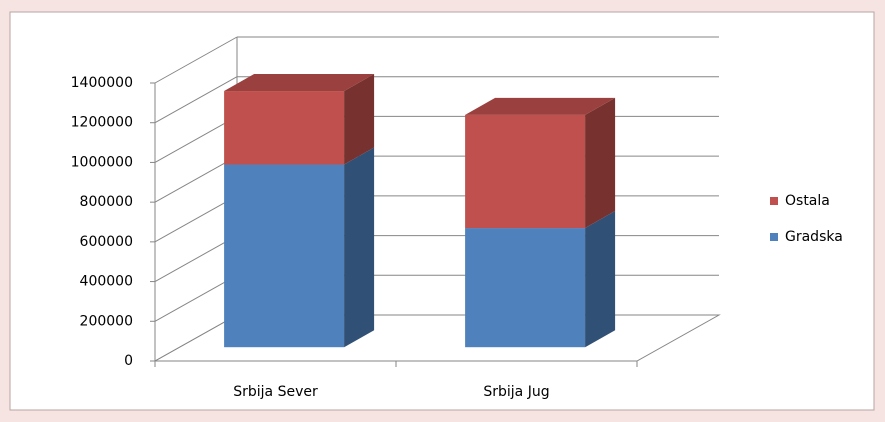 The image size is (885, 422). I want to click on x-tick-label: Srbija Sever, so click(275, 392).